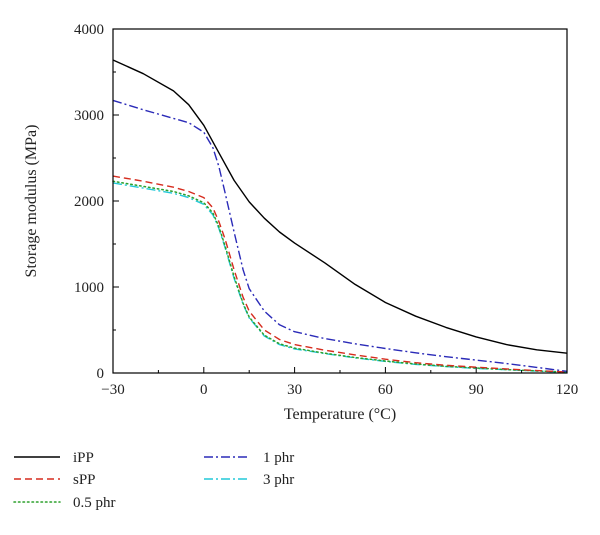 The width and height of the screenshot is (600, 535). Describe the element at coordinates (94, 503) in the screenshot. I see `legend-label-0-5-phr: 0.5 phr` at that location.